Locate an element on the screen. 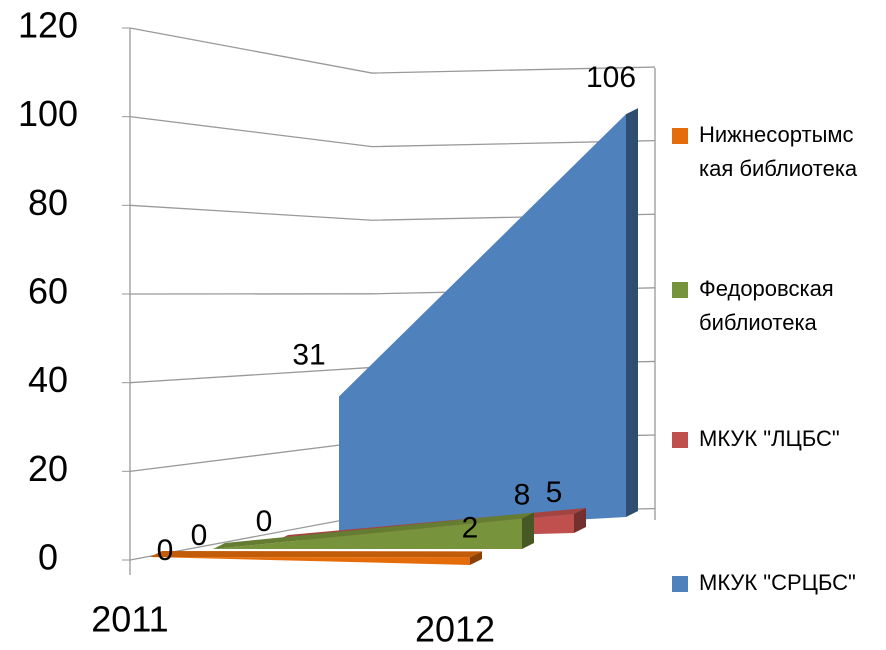 The width and height of the screenshot is (886, 650). data-label: 31 is located at coordinates (308, 355).